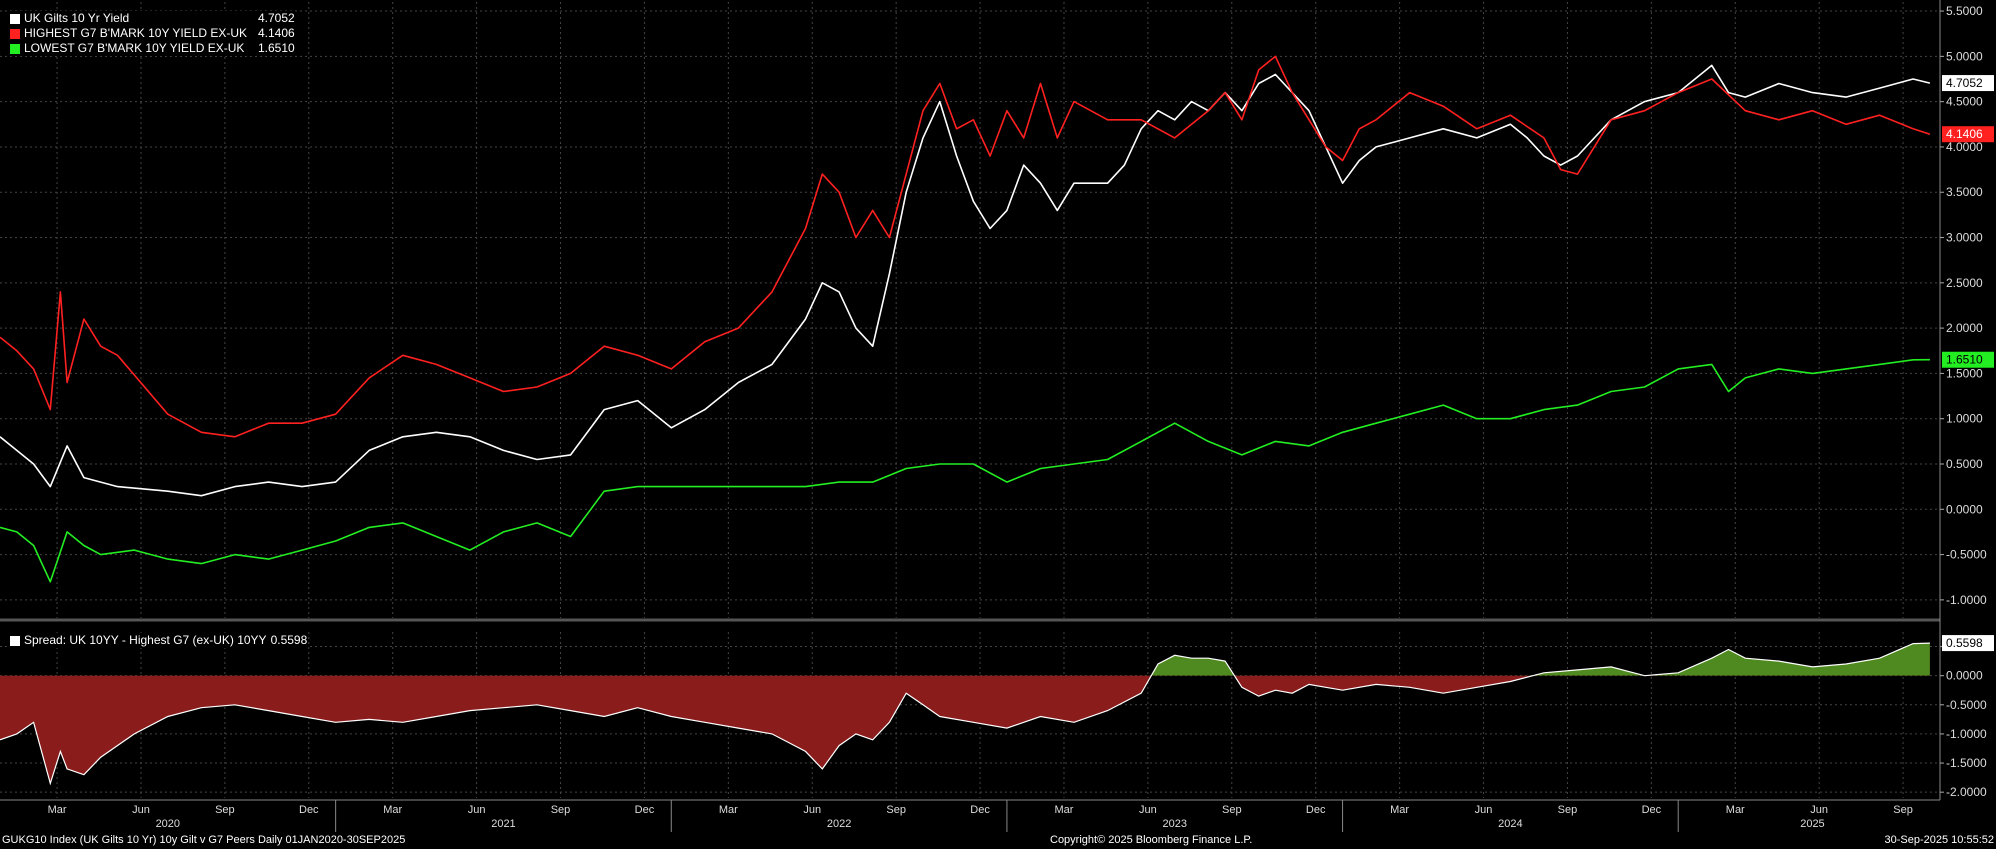 The height and width of the screenshot is (849, 1996). I want to click on x-year-label: 2024, so click(1510, 824).